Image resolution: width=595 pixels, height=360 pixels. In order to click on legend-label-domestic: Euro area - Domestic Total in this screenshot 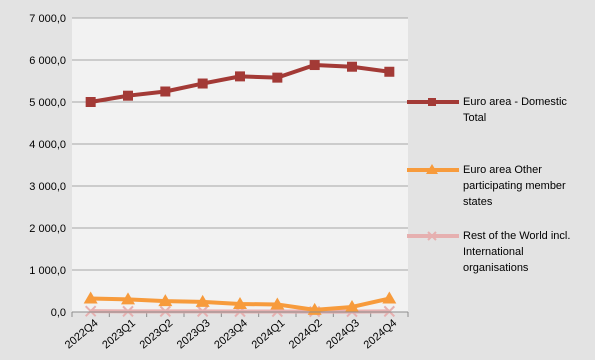, I will do `click(515, 110)`.